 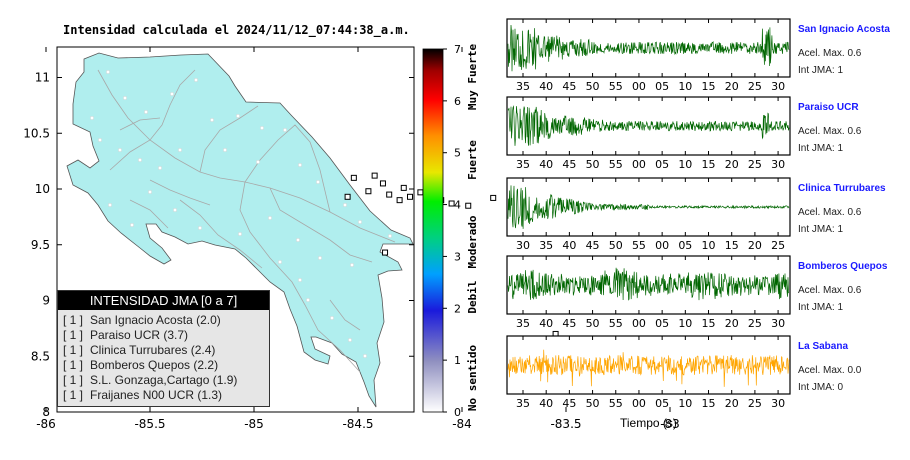 I want to click on map-ytick-label: 10.5, so click(x=36, y=133).